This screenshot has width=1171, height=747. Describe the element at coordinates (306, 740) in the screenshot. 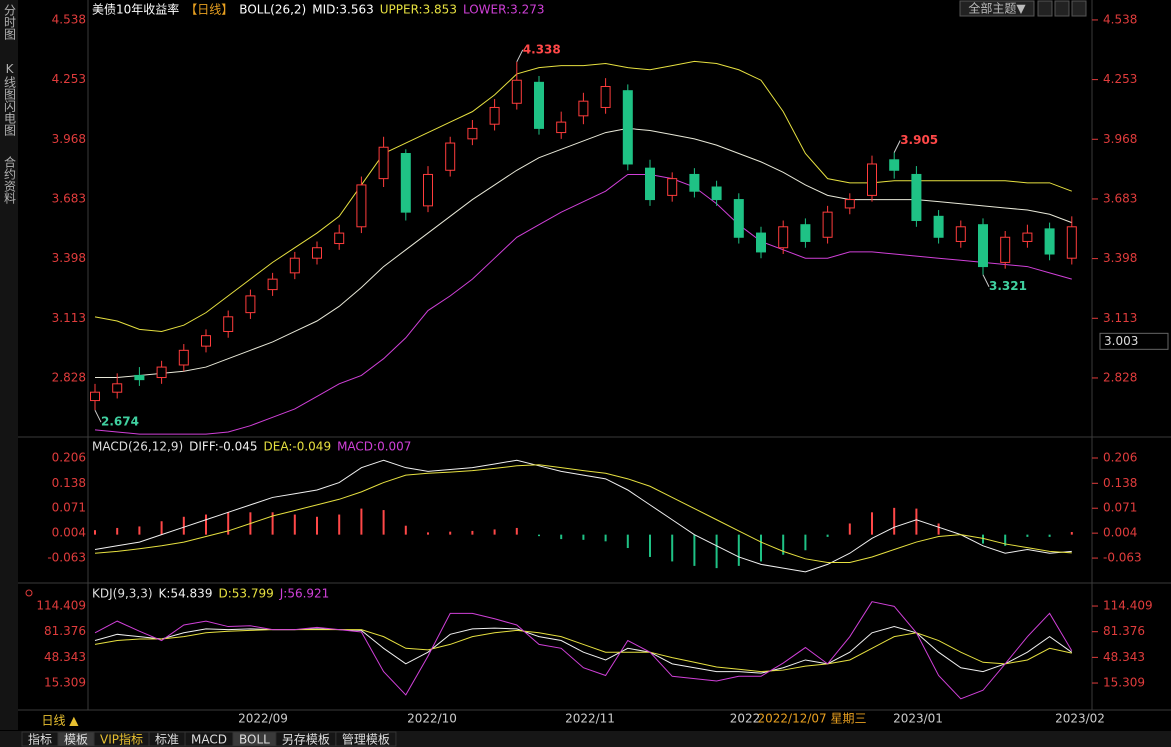

I see `tab-label: 另存模板` at that location.